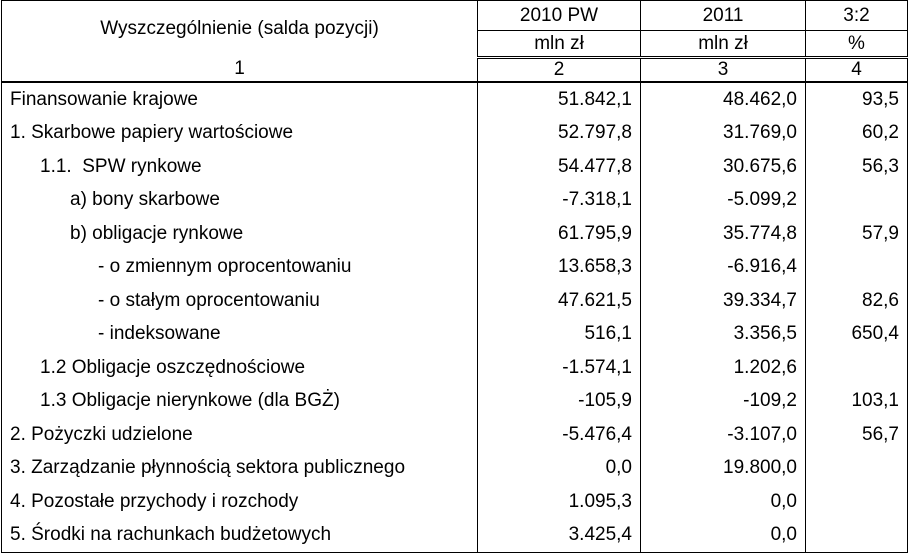  Describe the element at coordinates (239, 200) in the screenshot. I see `row-label: a) bony skarbowe` at that location.